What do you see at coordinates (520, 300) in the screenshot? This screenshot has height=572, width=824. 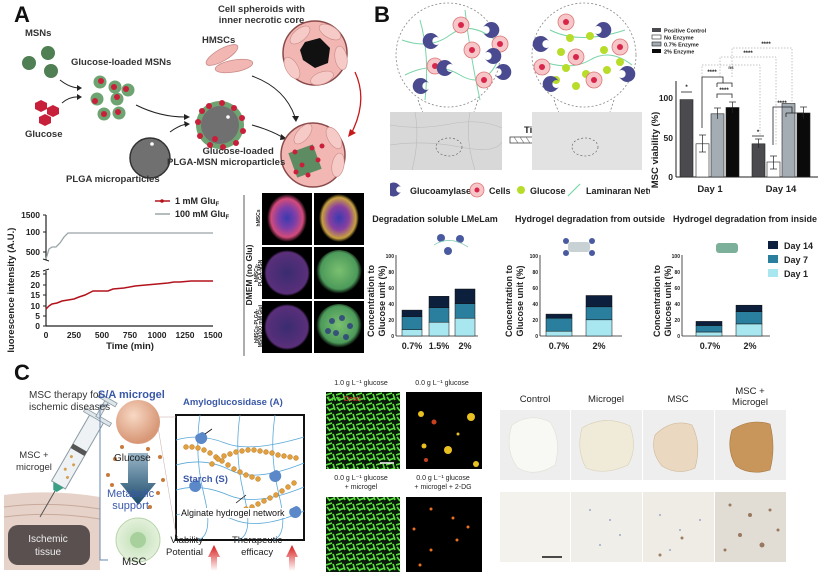 I see `svg-text: Glucose unit (%)` at bounding box center [520, 300].